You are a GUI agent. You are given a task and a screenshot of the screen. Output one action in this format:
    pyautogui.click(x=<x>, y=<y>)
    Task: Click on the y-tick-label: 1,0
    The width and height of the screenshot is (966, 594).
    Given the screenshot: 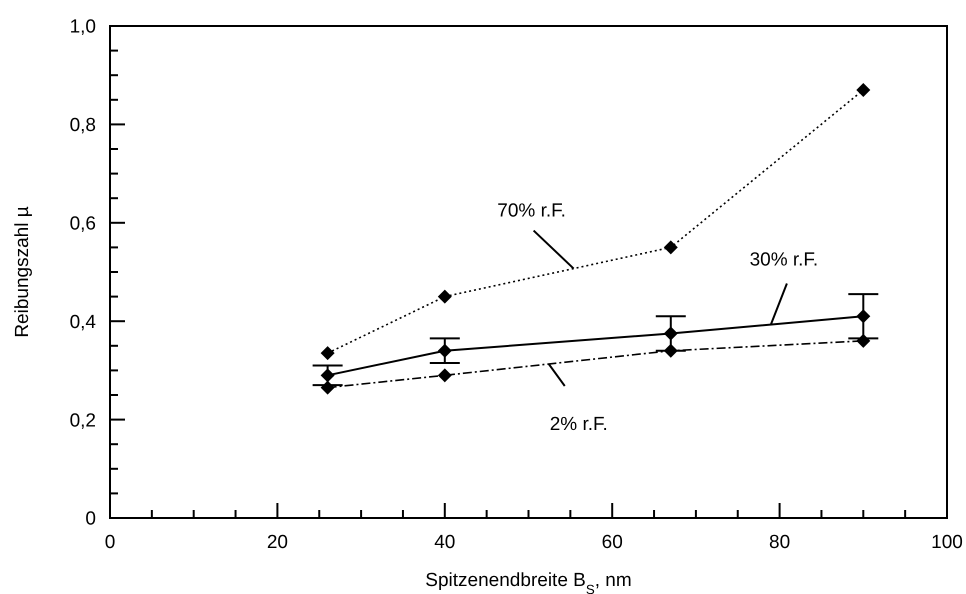 What is the action you would take?
    pyautogui.click(x=83, y=27)
    